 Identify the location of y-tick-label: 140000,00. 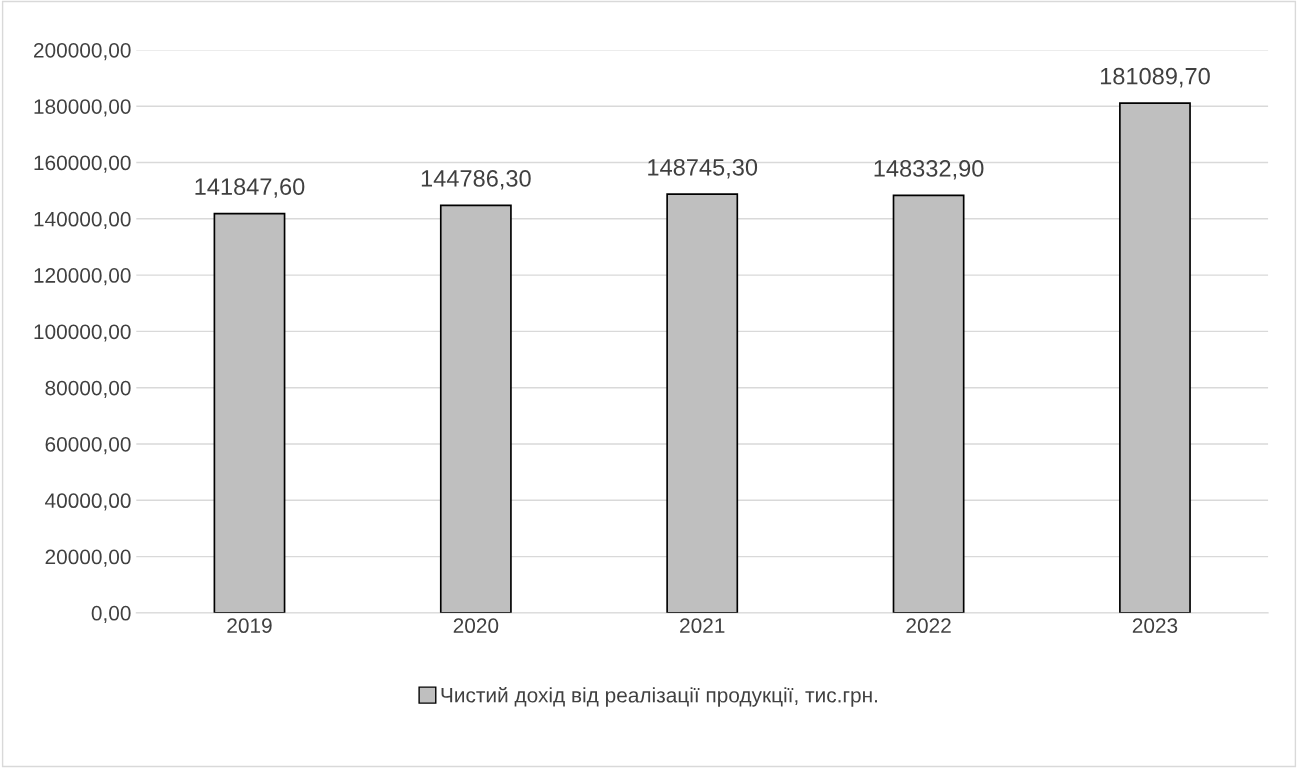
(82, 220).